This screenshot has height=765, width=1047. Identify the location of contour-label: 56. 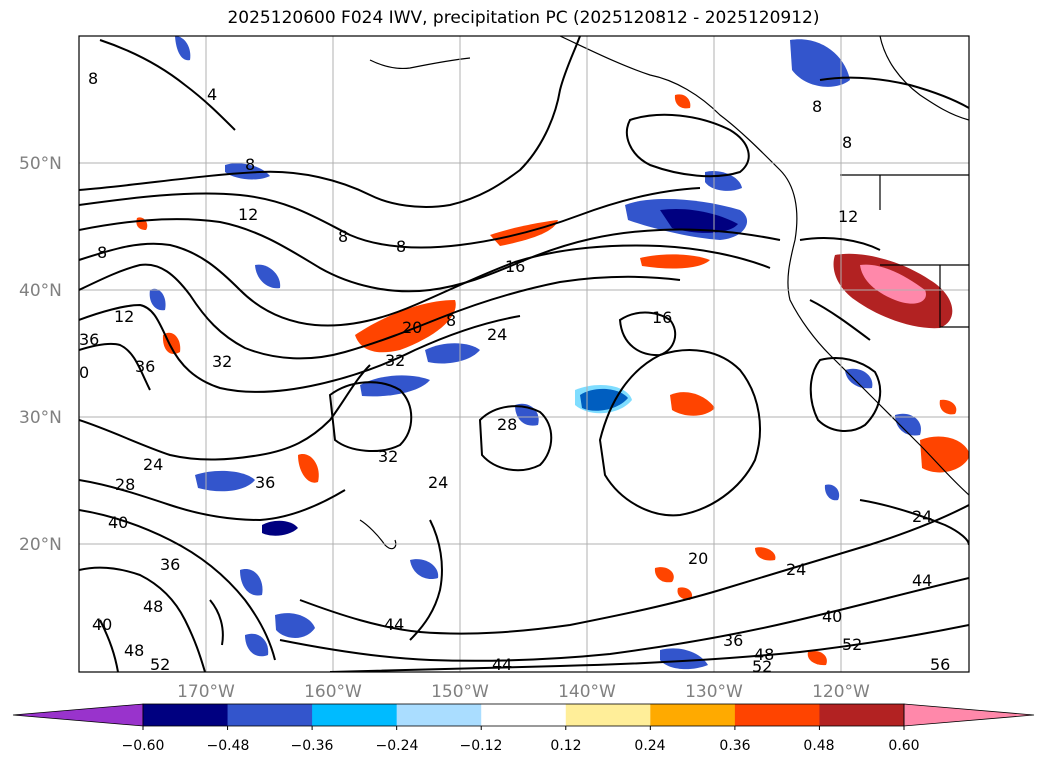
(940, 664).